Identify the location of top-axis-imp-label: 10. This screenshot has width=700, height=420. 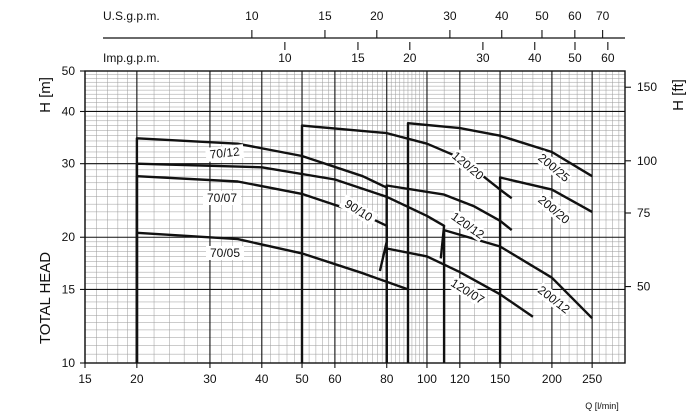
(285, 58).